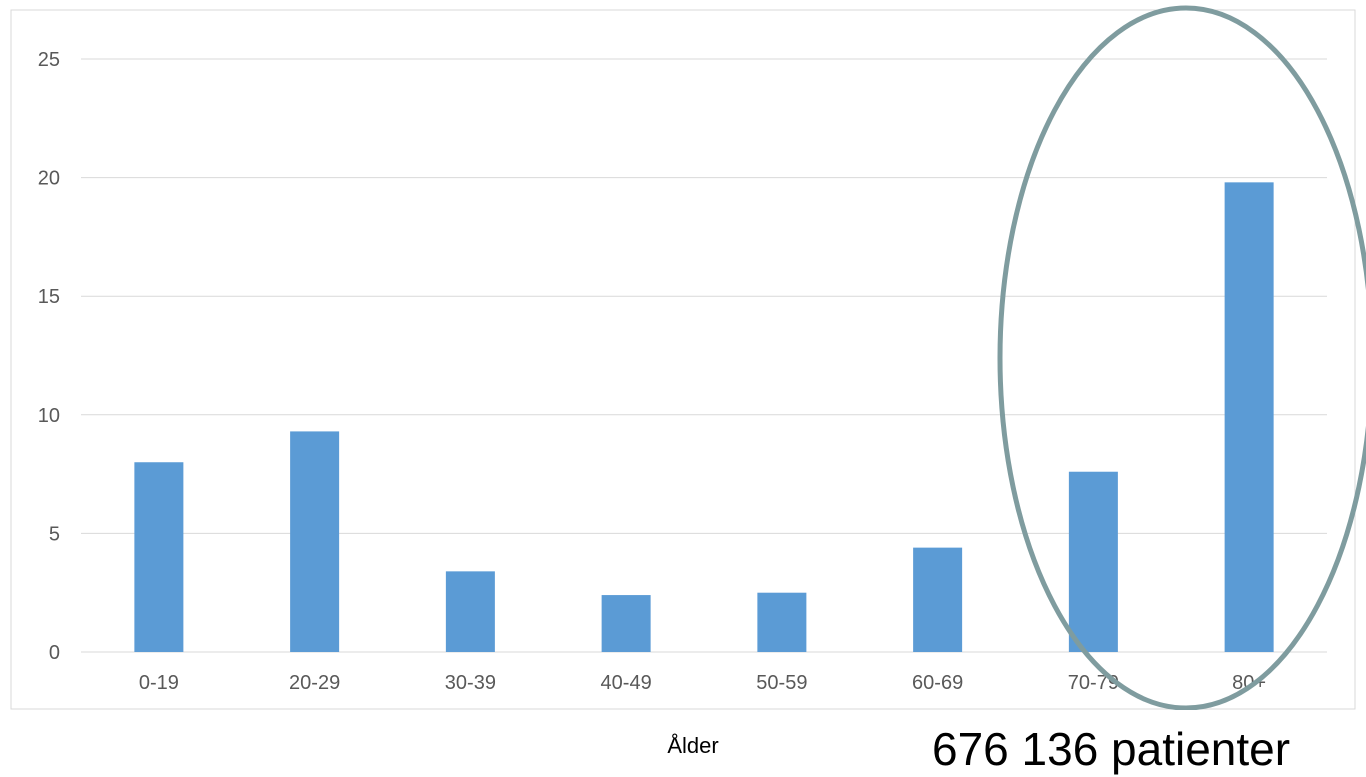  Describe the element at coordinates (1093, 683) in the screenshot. I see `x-tick-label: 70-79` at that location.